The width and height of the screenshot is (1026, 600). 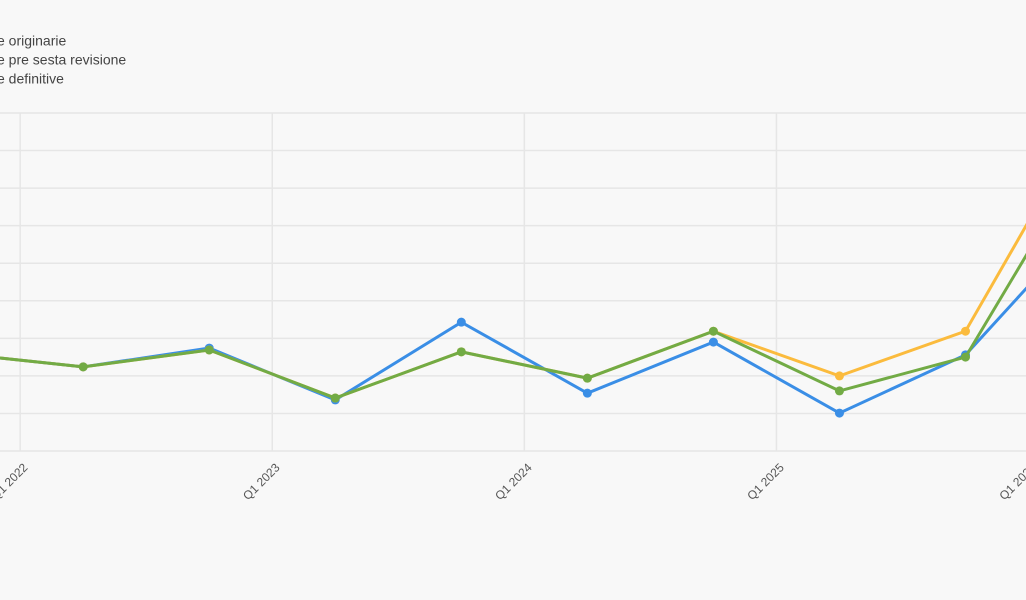 I want to click on legend-label: e definitive, so click(x=32, y=79).